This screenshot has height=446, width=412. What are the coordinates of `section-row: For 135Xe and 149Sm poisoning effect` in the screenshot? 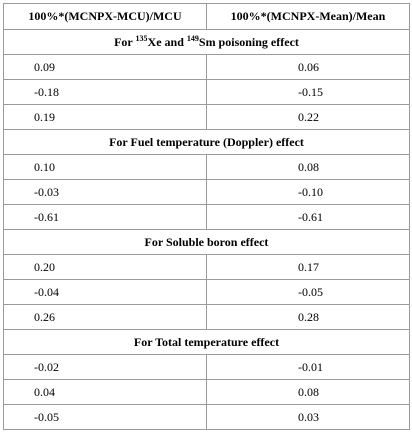 It's located at (206, 42).